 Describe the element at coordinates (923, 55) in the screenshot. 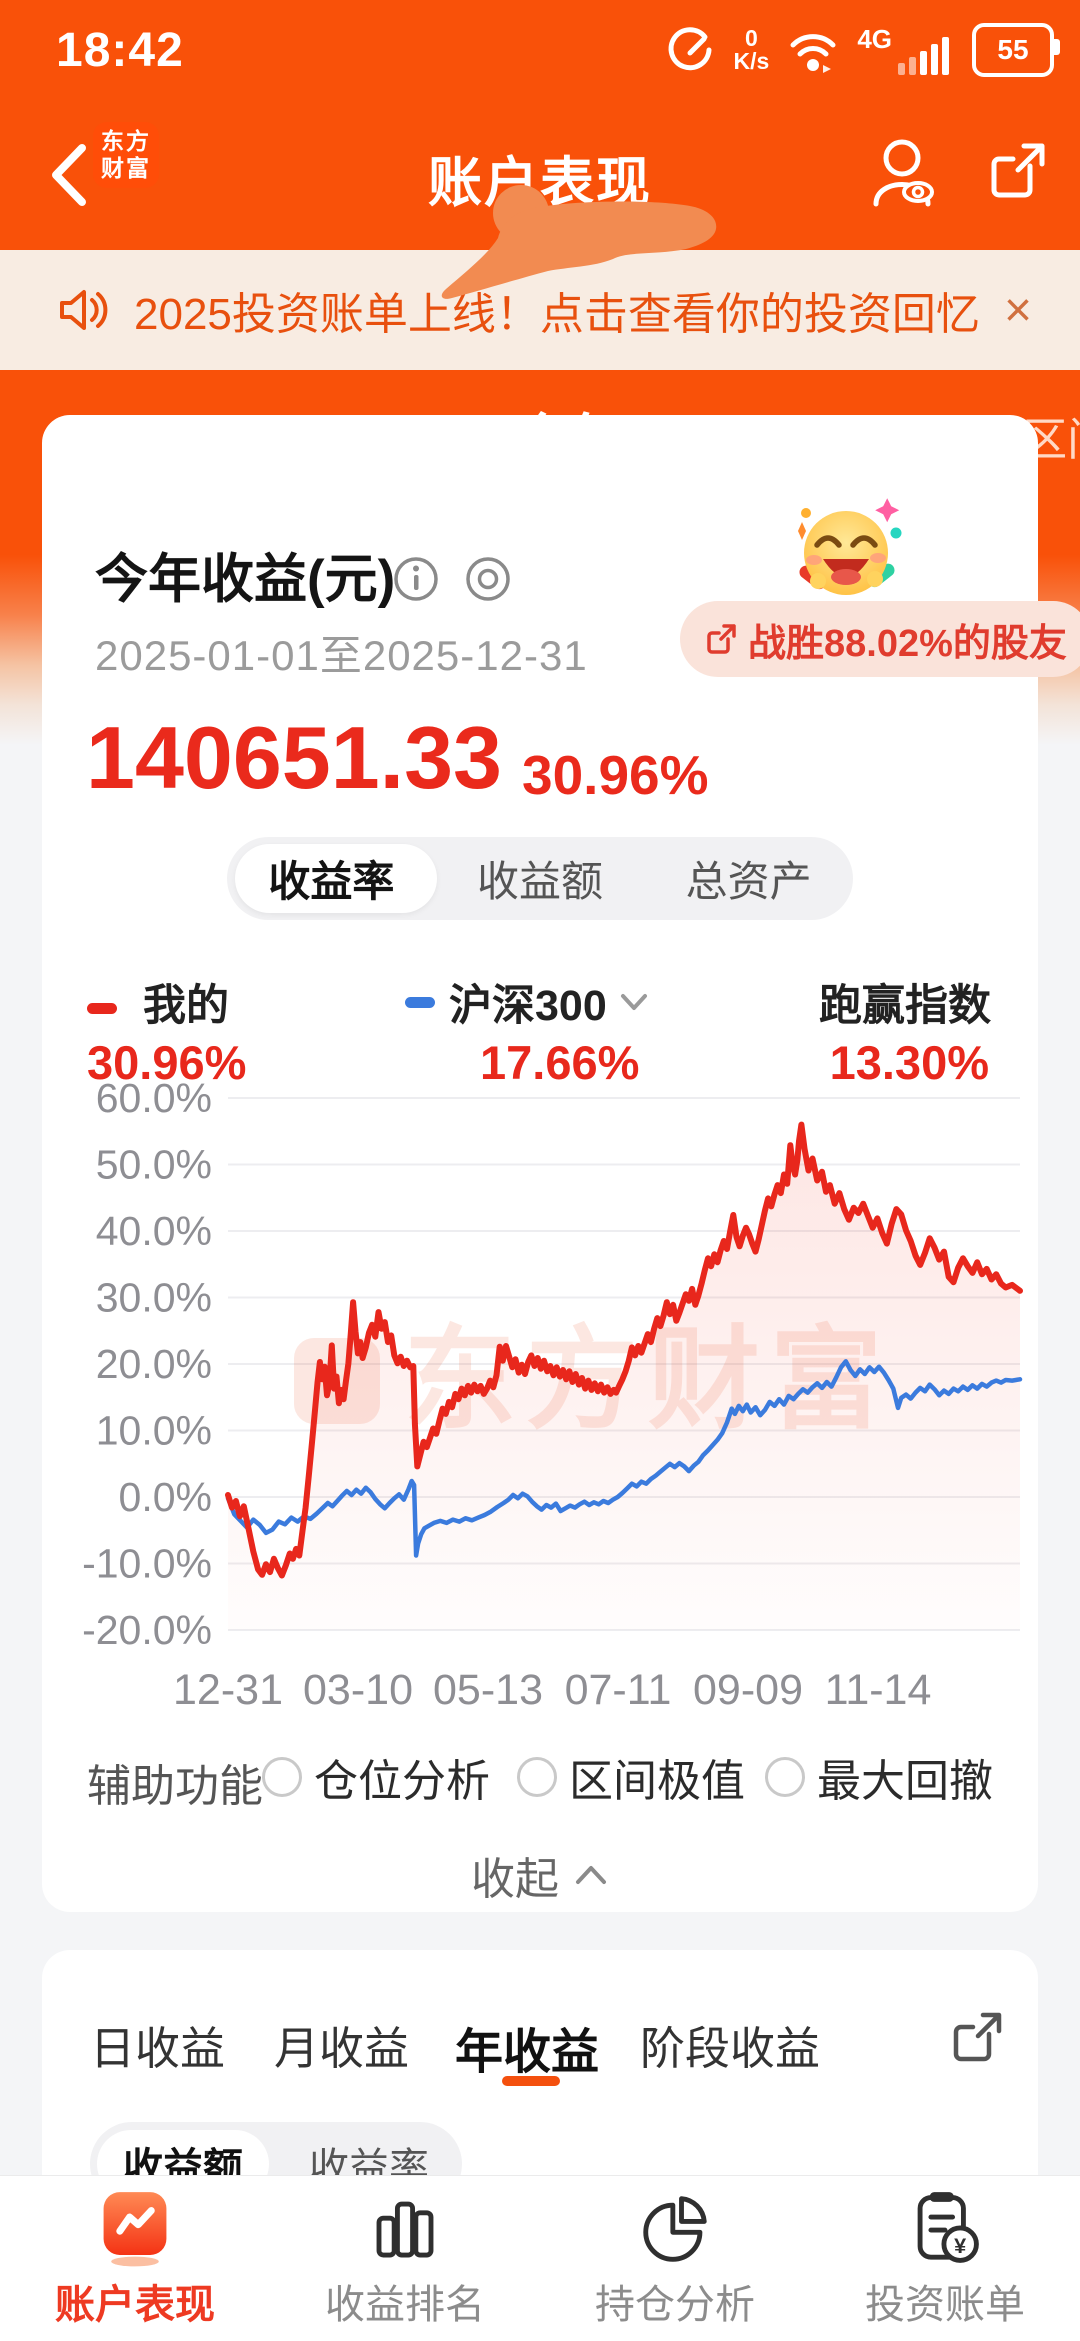

I see `signal-bars-icon` at that location.